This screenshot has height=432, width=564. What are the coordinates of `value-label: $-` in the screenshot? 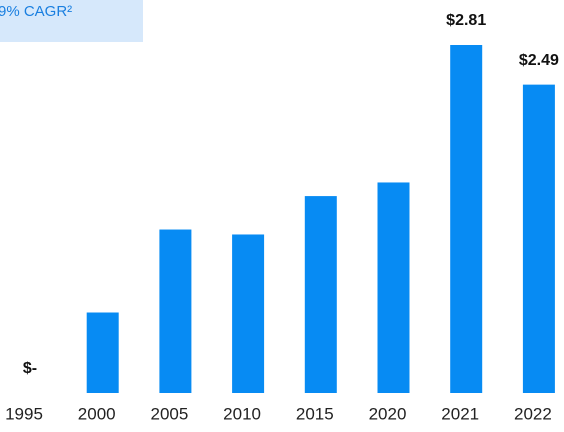 It's located at (30, 368).